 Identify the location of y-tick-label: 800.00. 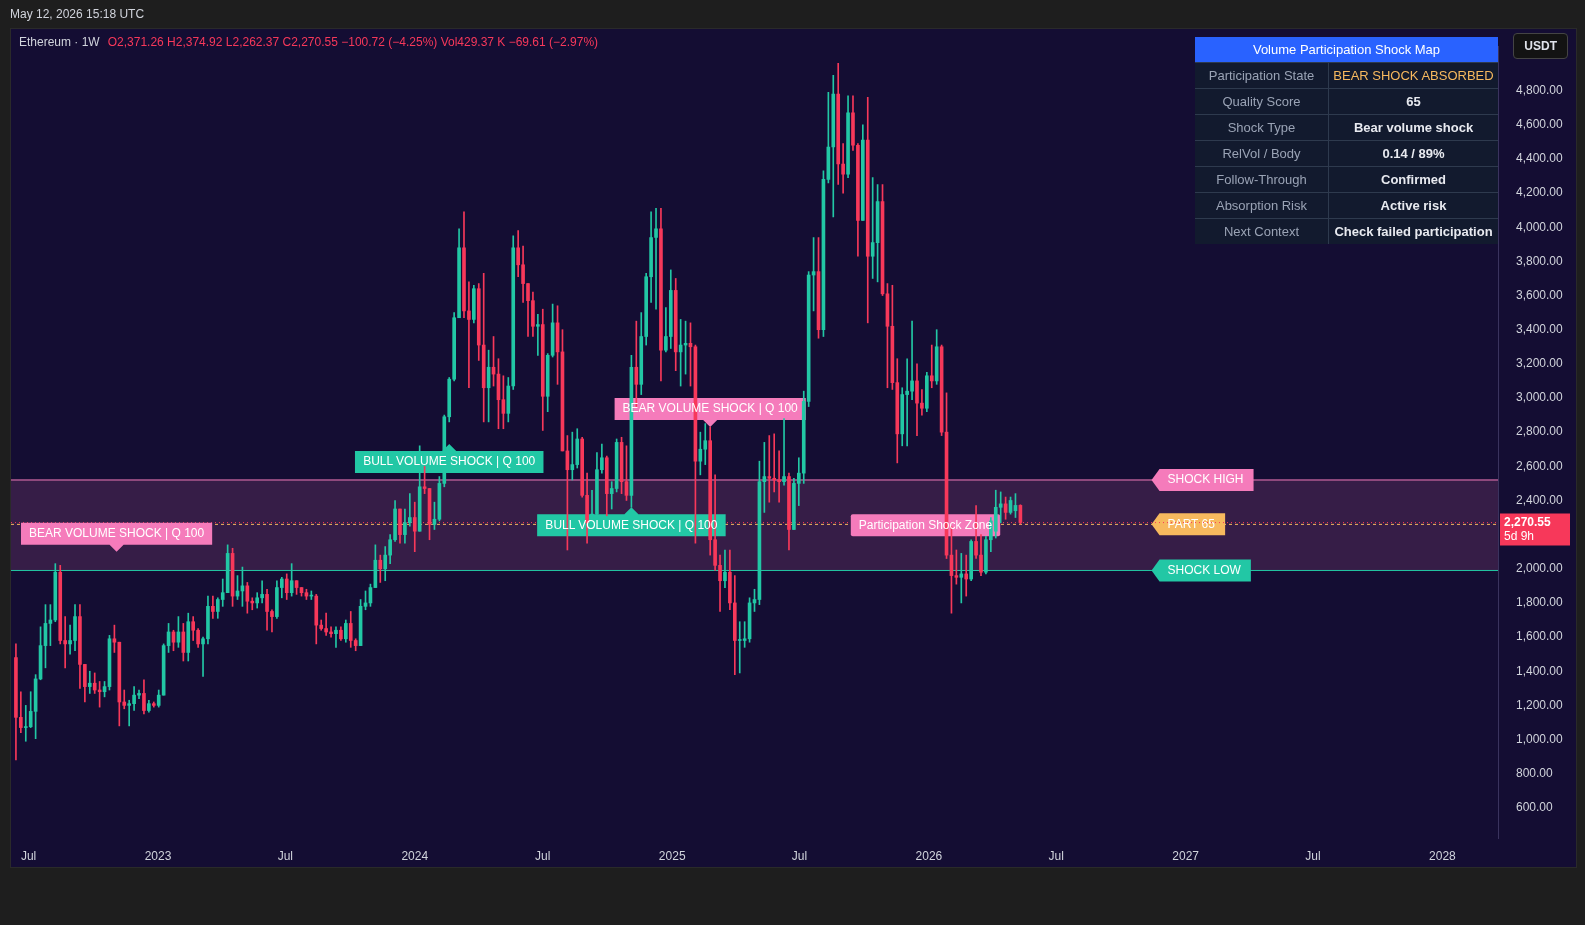
(1535, 773).